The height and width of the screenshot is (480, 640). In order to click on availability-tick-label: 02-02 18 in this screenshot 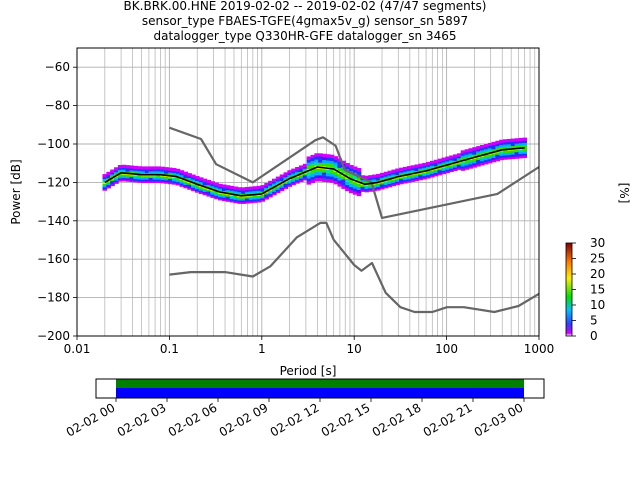, I will do `click(397, 419)`.